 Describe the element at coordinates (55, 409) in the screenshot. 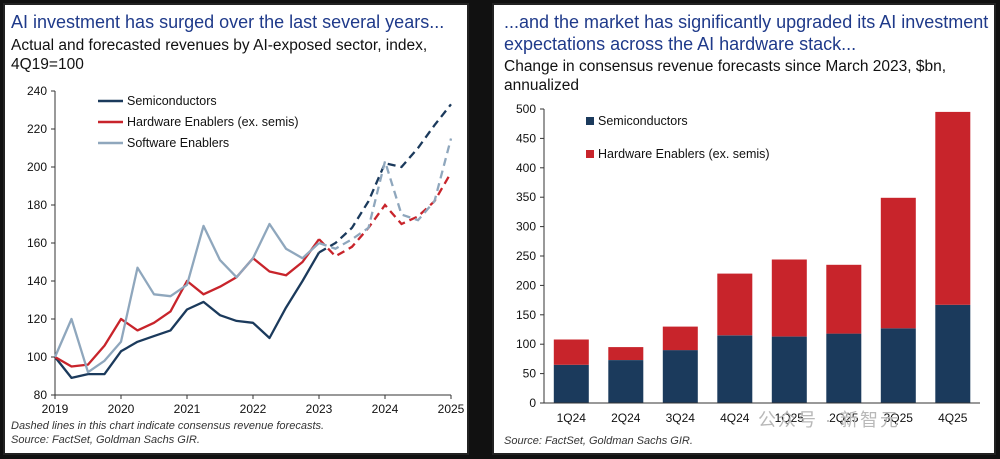

I see `x-tick-label: 2019` at that location.